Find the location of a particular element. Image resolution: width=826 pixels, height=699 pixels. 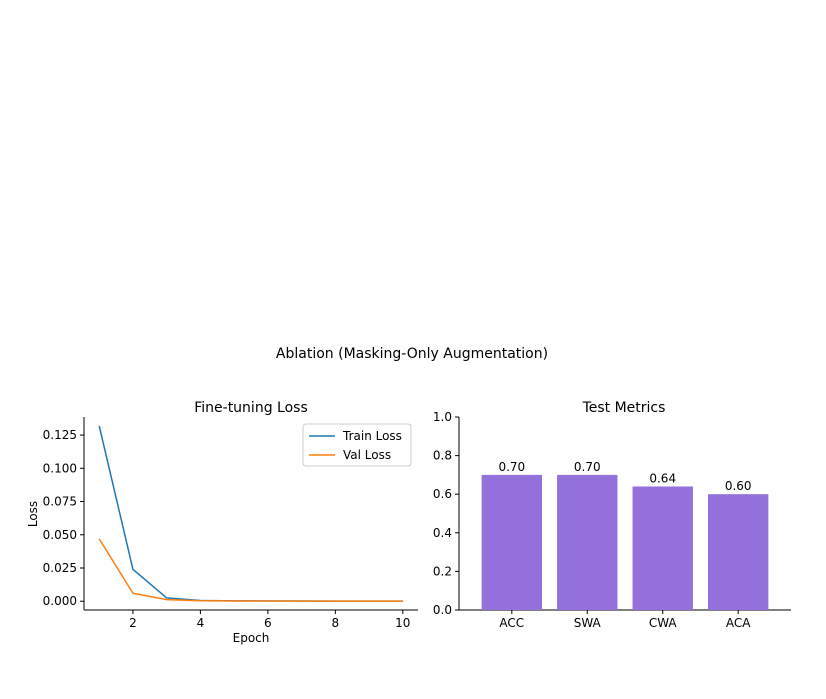

loss-chart-title: Fine-tuning Loss is located at coordinates (251, 408).